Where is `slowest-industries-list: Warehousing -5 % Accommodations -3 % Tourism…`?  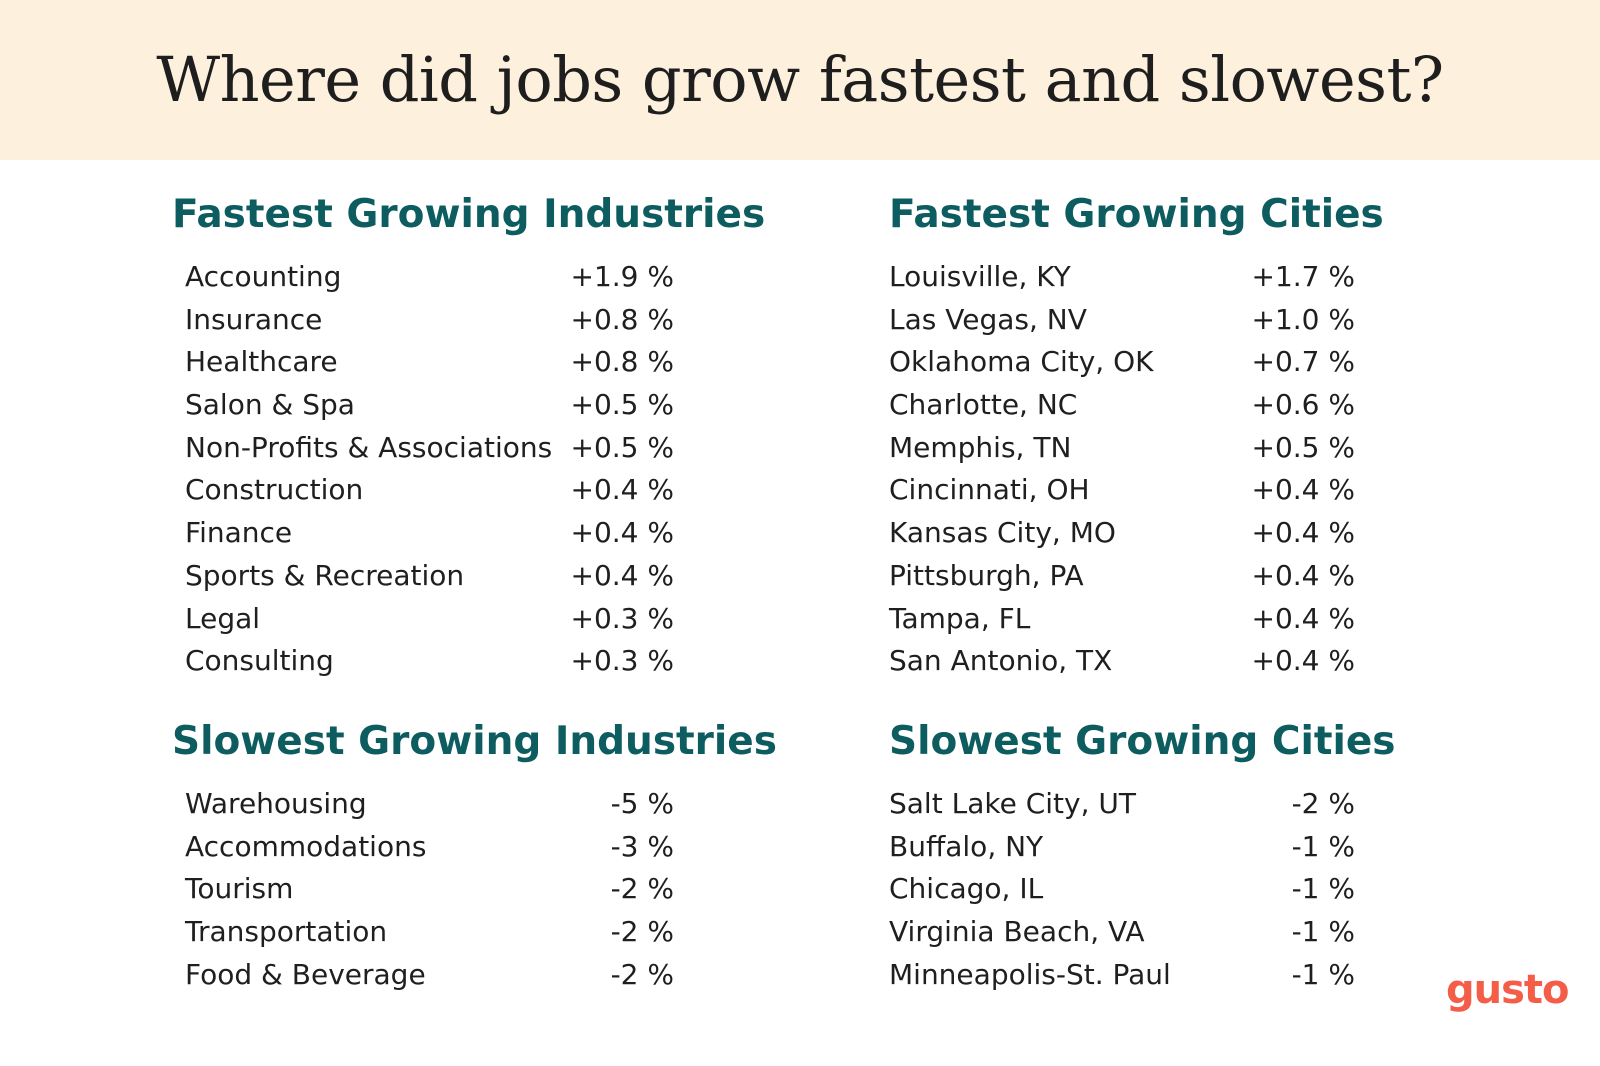 slowest-industries-list: Warehousing -5 % Accommodations -3 % Tourism… is located at coordinates (423, 889).